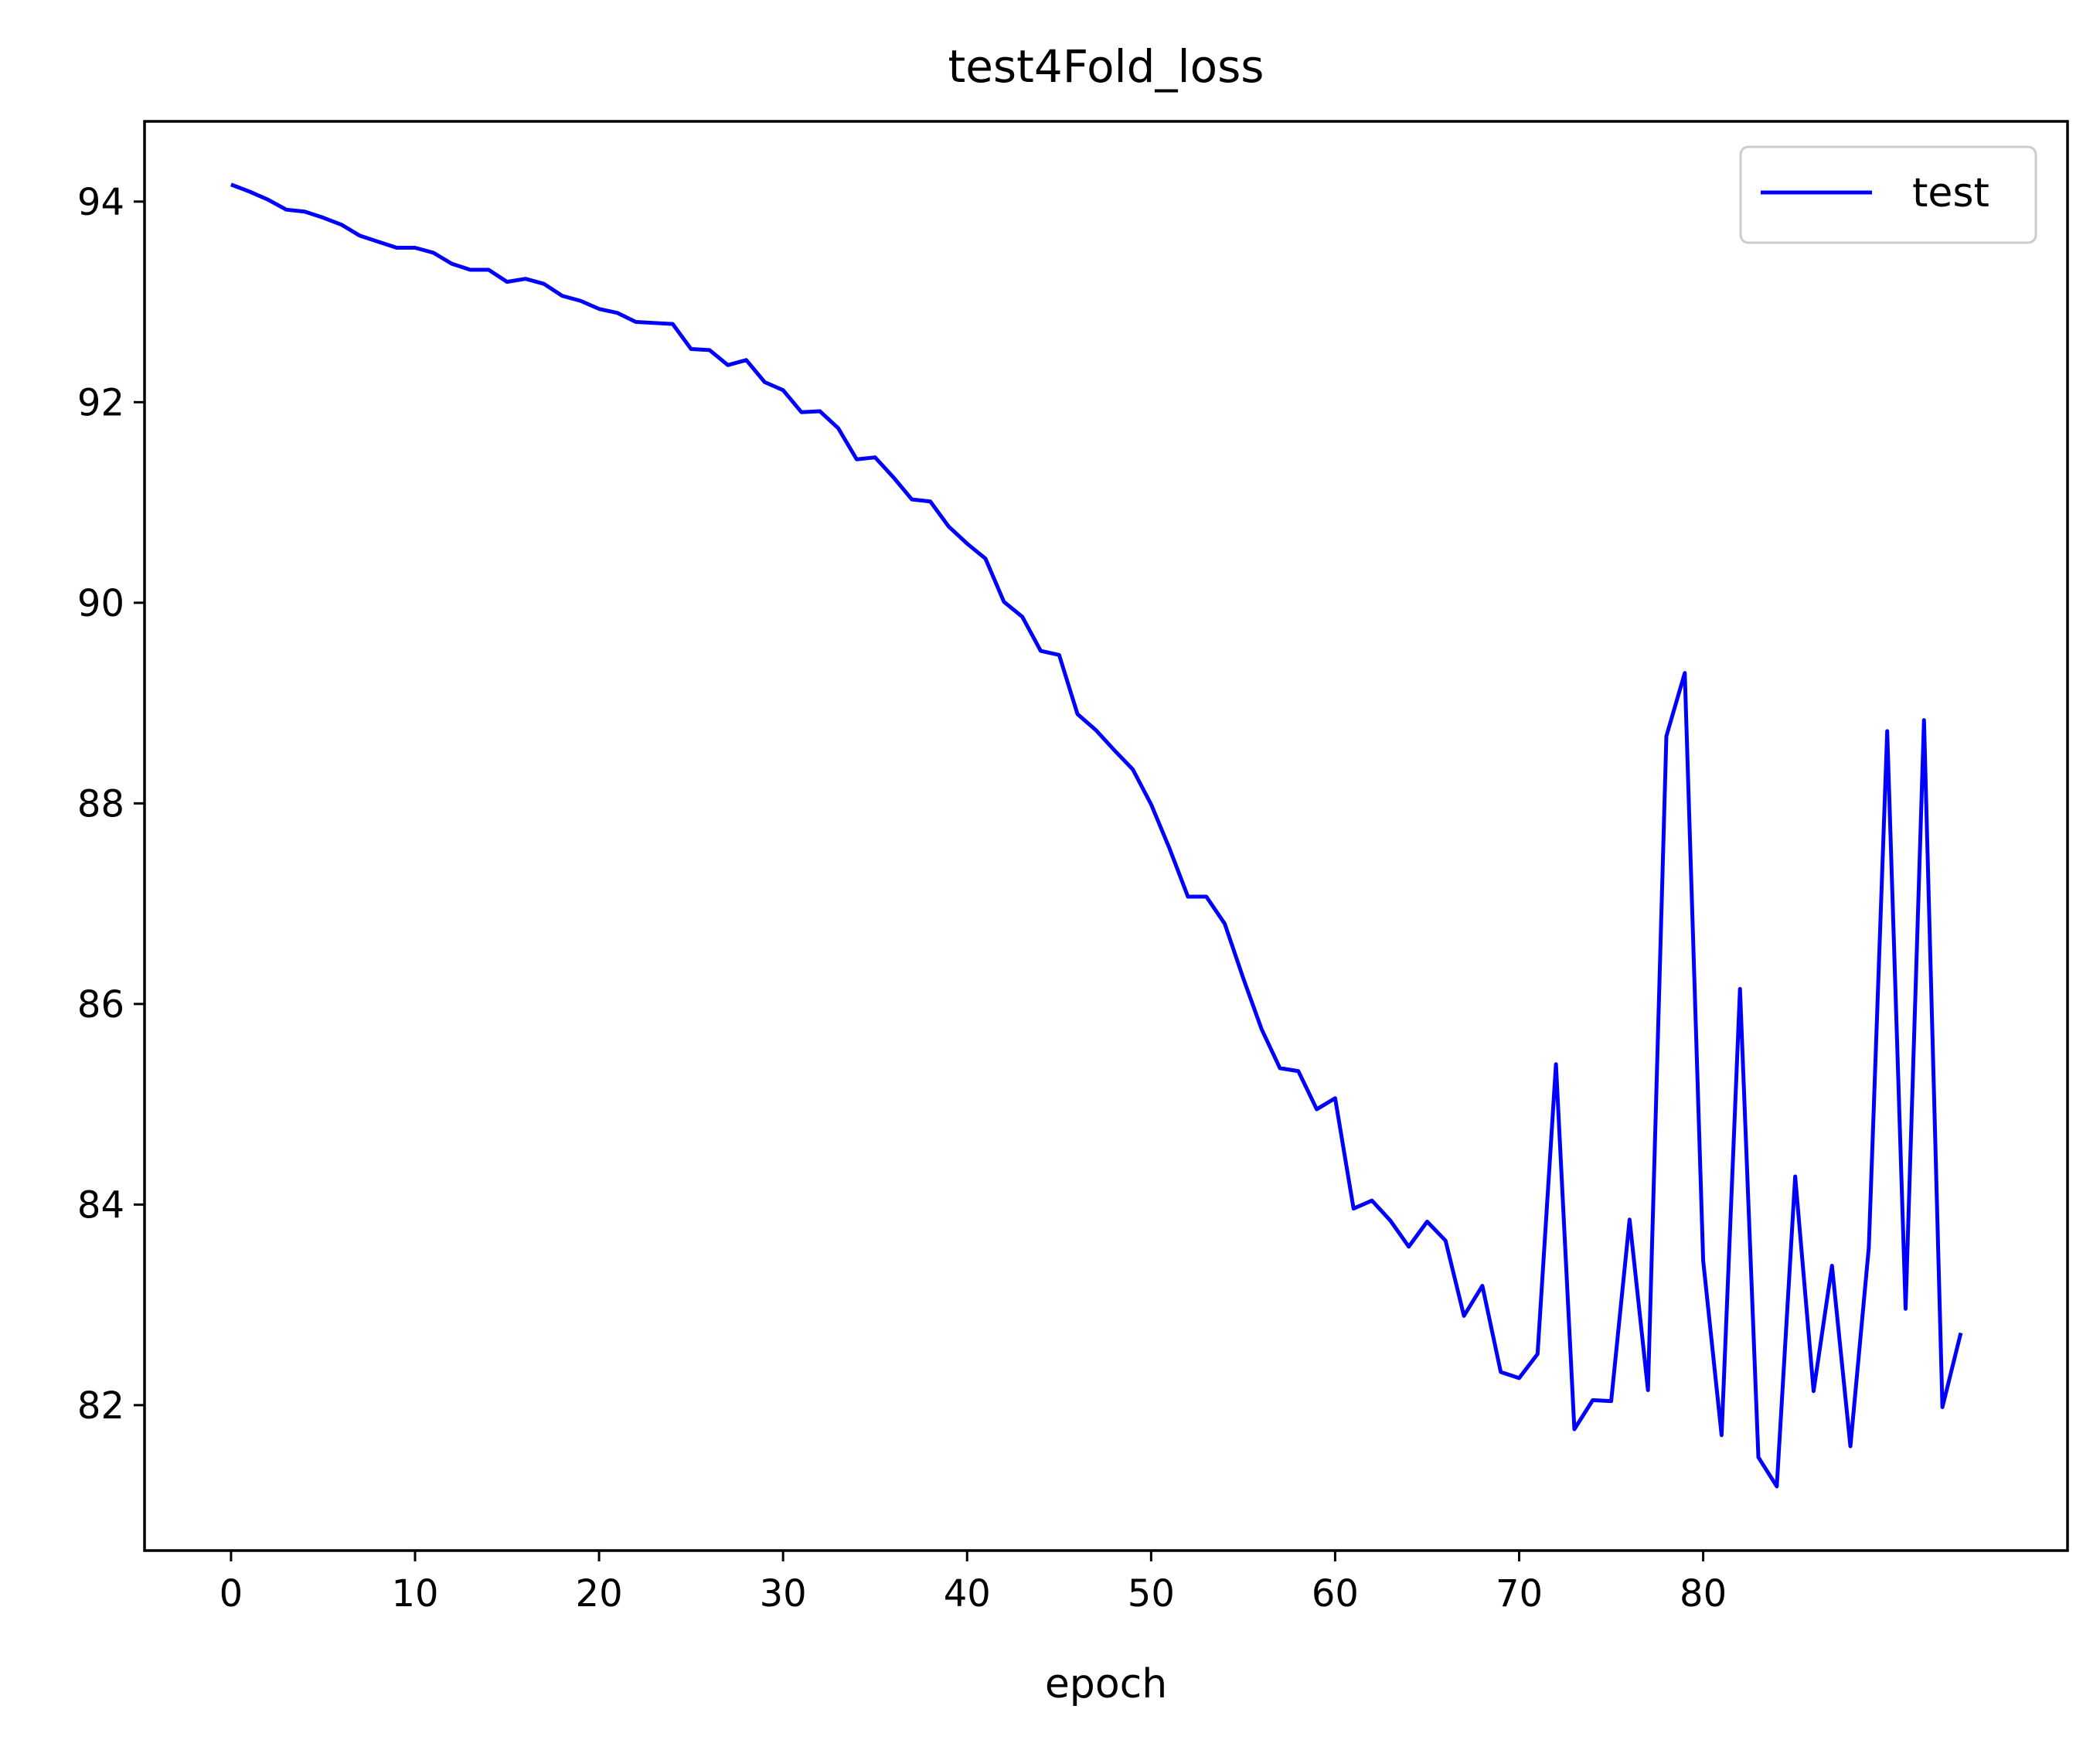 This screenshot has height=1750, width=2100. Describe the element at coordinates (1950, 193) in the screenshot. I see `legend-label-test: test` at that location.